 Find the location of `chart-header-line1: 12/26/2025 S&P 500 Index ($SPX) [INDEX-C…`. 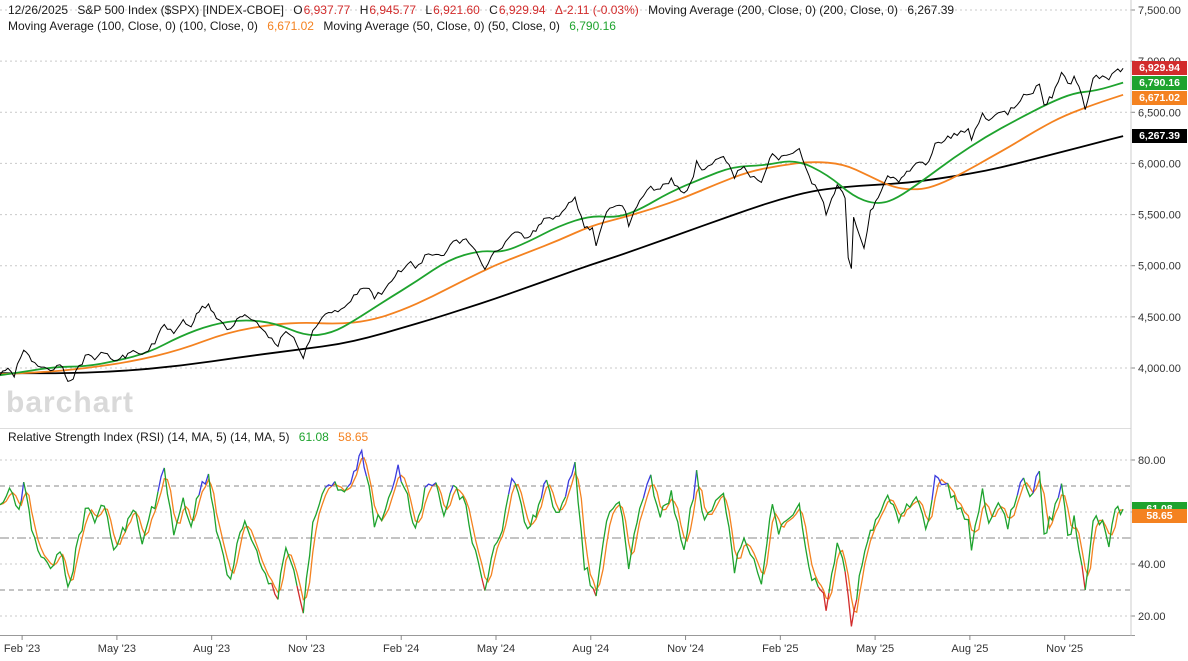

chart-header-line1: 12/26/2025 S&P 500 Index ($SPX) [INDEX-C… is located at coordinates (484, 10).